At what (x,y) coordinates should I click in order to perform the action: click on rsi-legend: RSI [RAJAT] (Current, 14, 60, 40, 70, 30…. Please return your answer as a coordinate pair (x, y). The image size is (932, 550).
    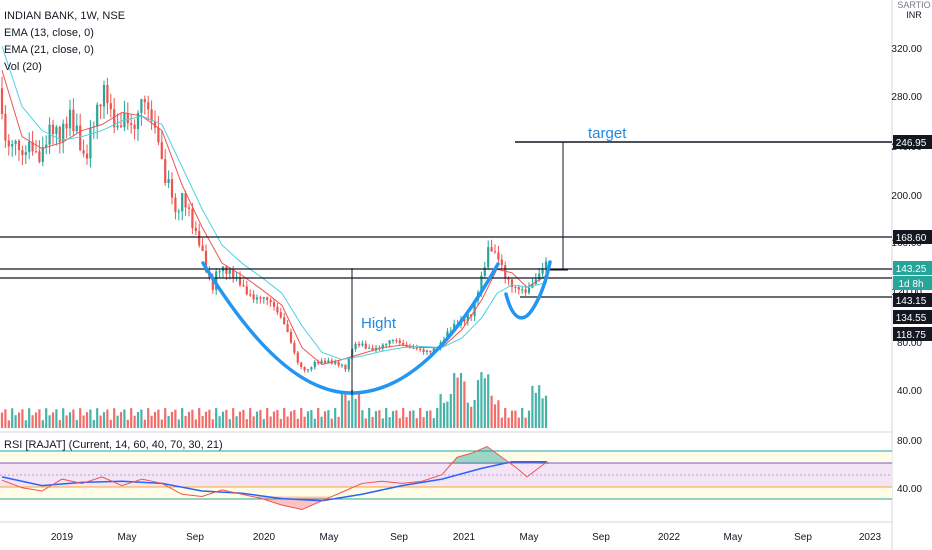
    Looking at the image, I should click on (113, 445).